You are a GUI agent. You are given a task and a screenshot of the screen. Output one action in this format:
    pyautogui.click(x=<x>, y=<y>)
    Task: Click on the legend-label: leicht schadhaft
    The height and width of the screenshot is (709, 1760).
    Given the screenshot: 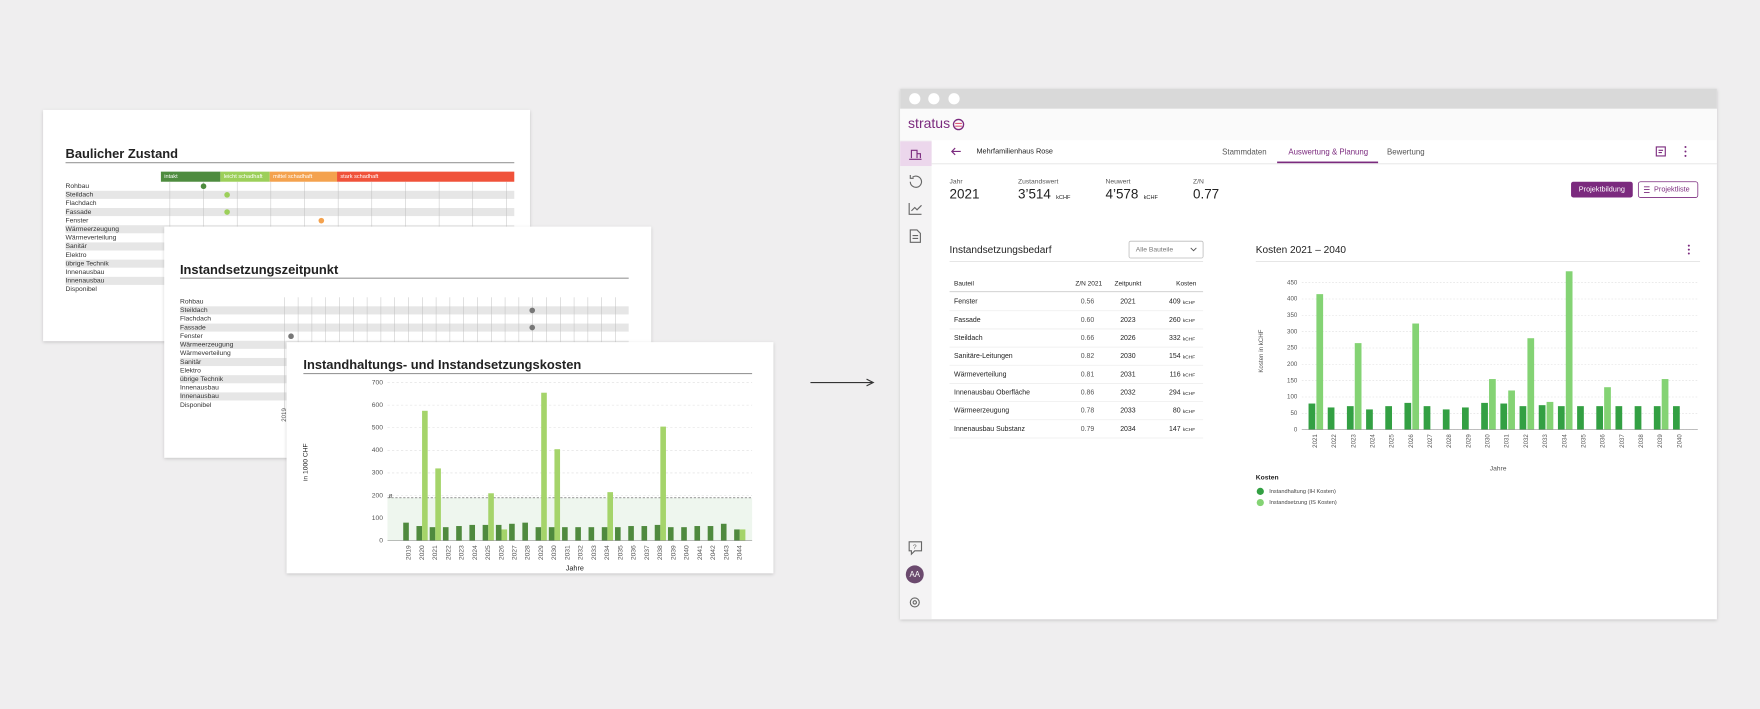 What is the action you would take?
    pyautogui.click(x=243, y=177)
    